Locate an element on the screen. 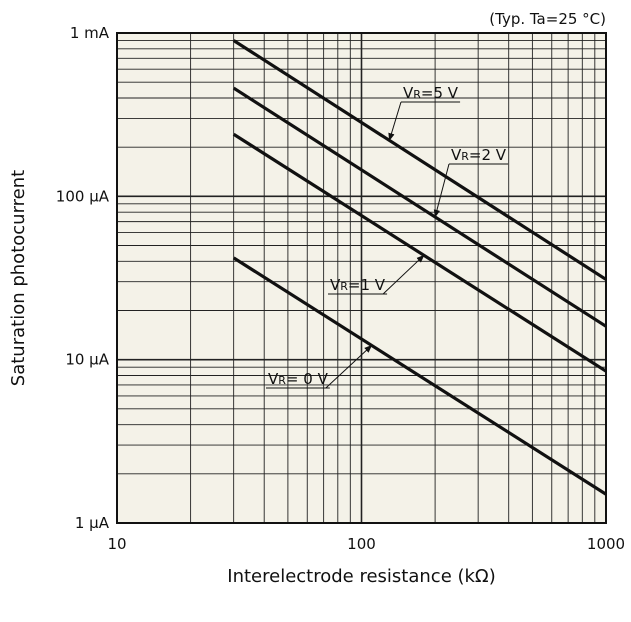  y-tick-labels: 1 μA 10 μA 100 μA 1 mA is located at coordinates (83, 278).